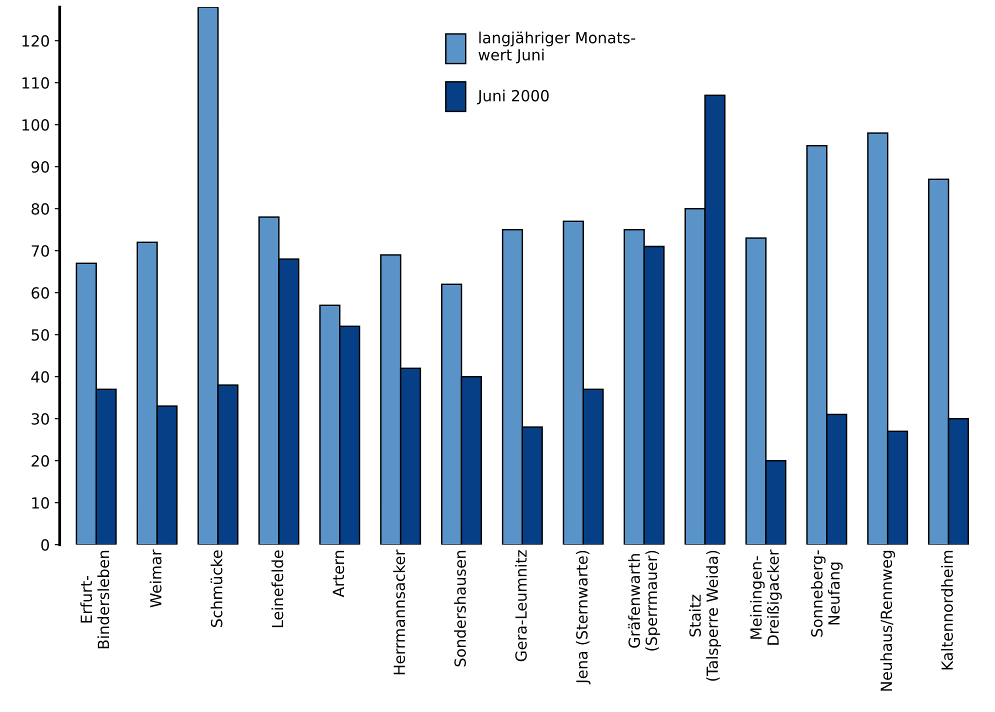  Describe the element at coordinates (35, 41) in the screenshot. I see `y-tick-label: 120` at that location.